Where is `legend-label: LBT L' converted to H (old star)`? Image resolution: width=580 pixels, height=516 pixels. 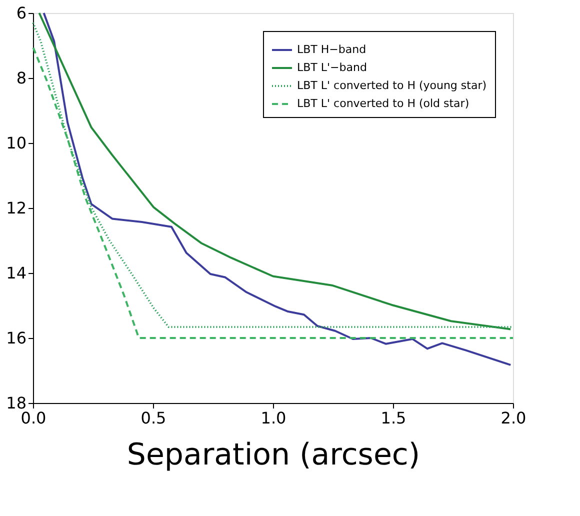
legend-label: LBT L' converted to H (old star) is located at coordinates (383, 103).